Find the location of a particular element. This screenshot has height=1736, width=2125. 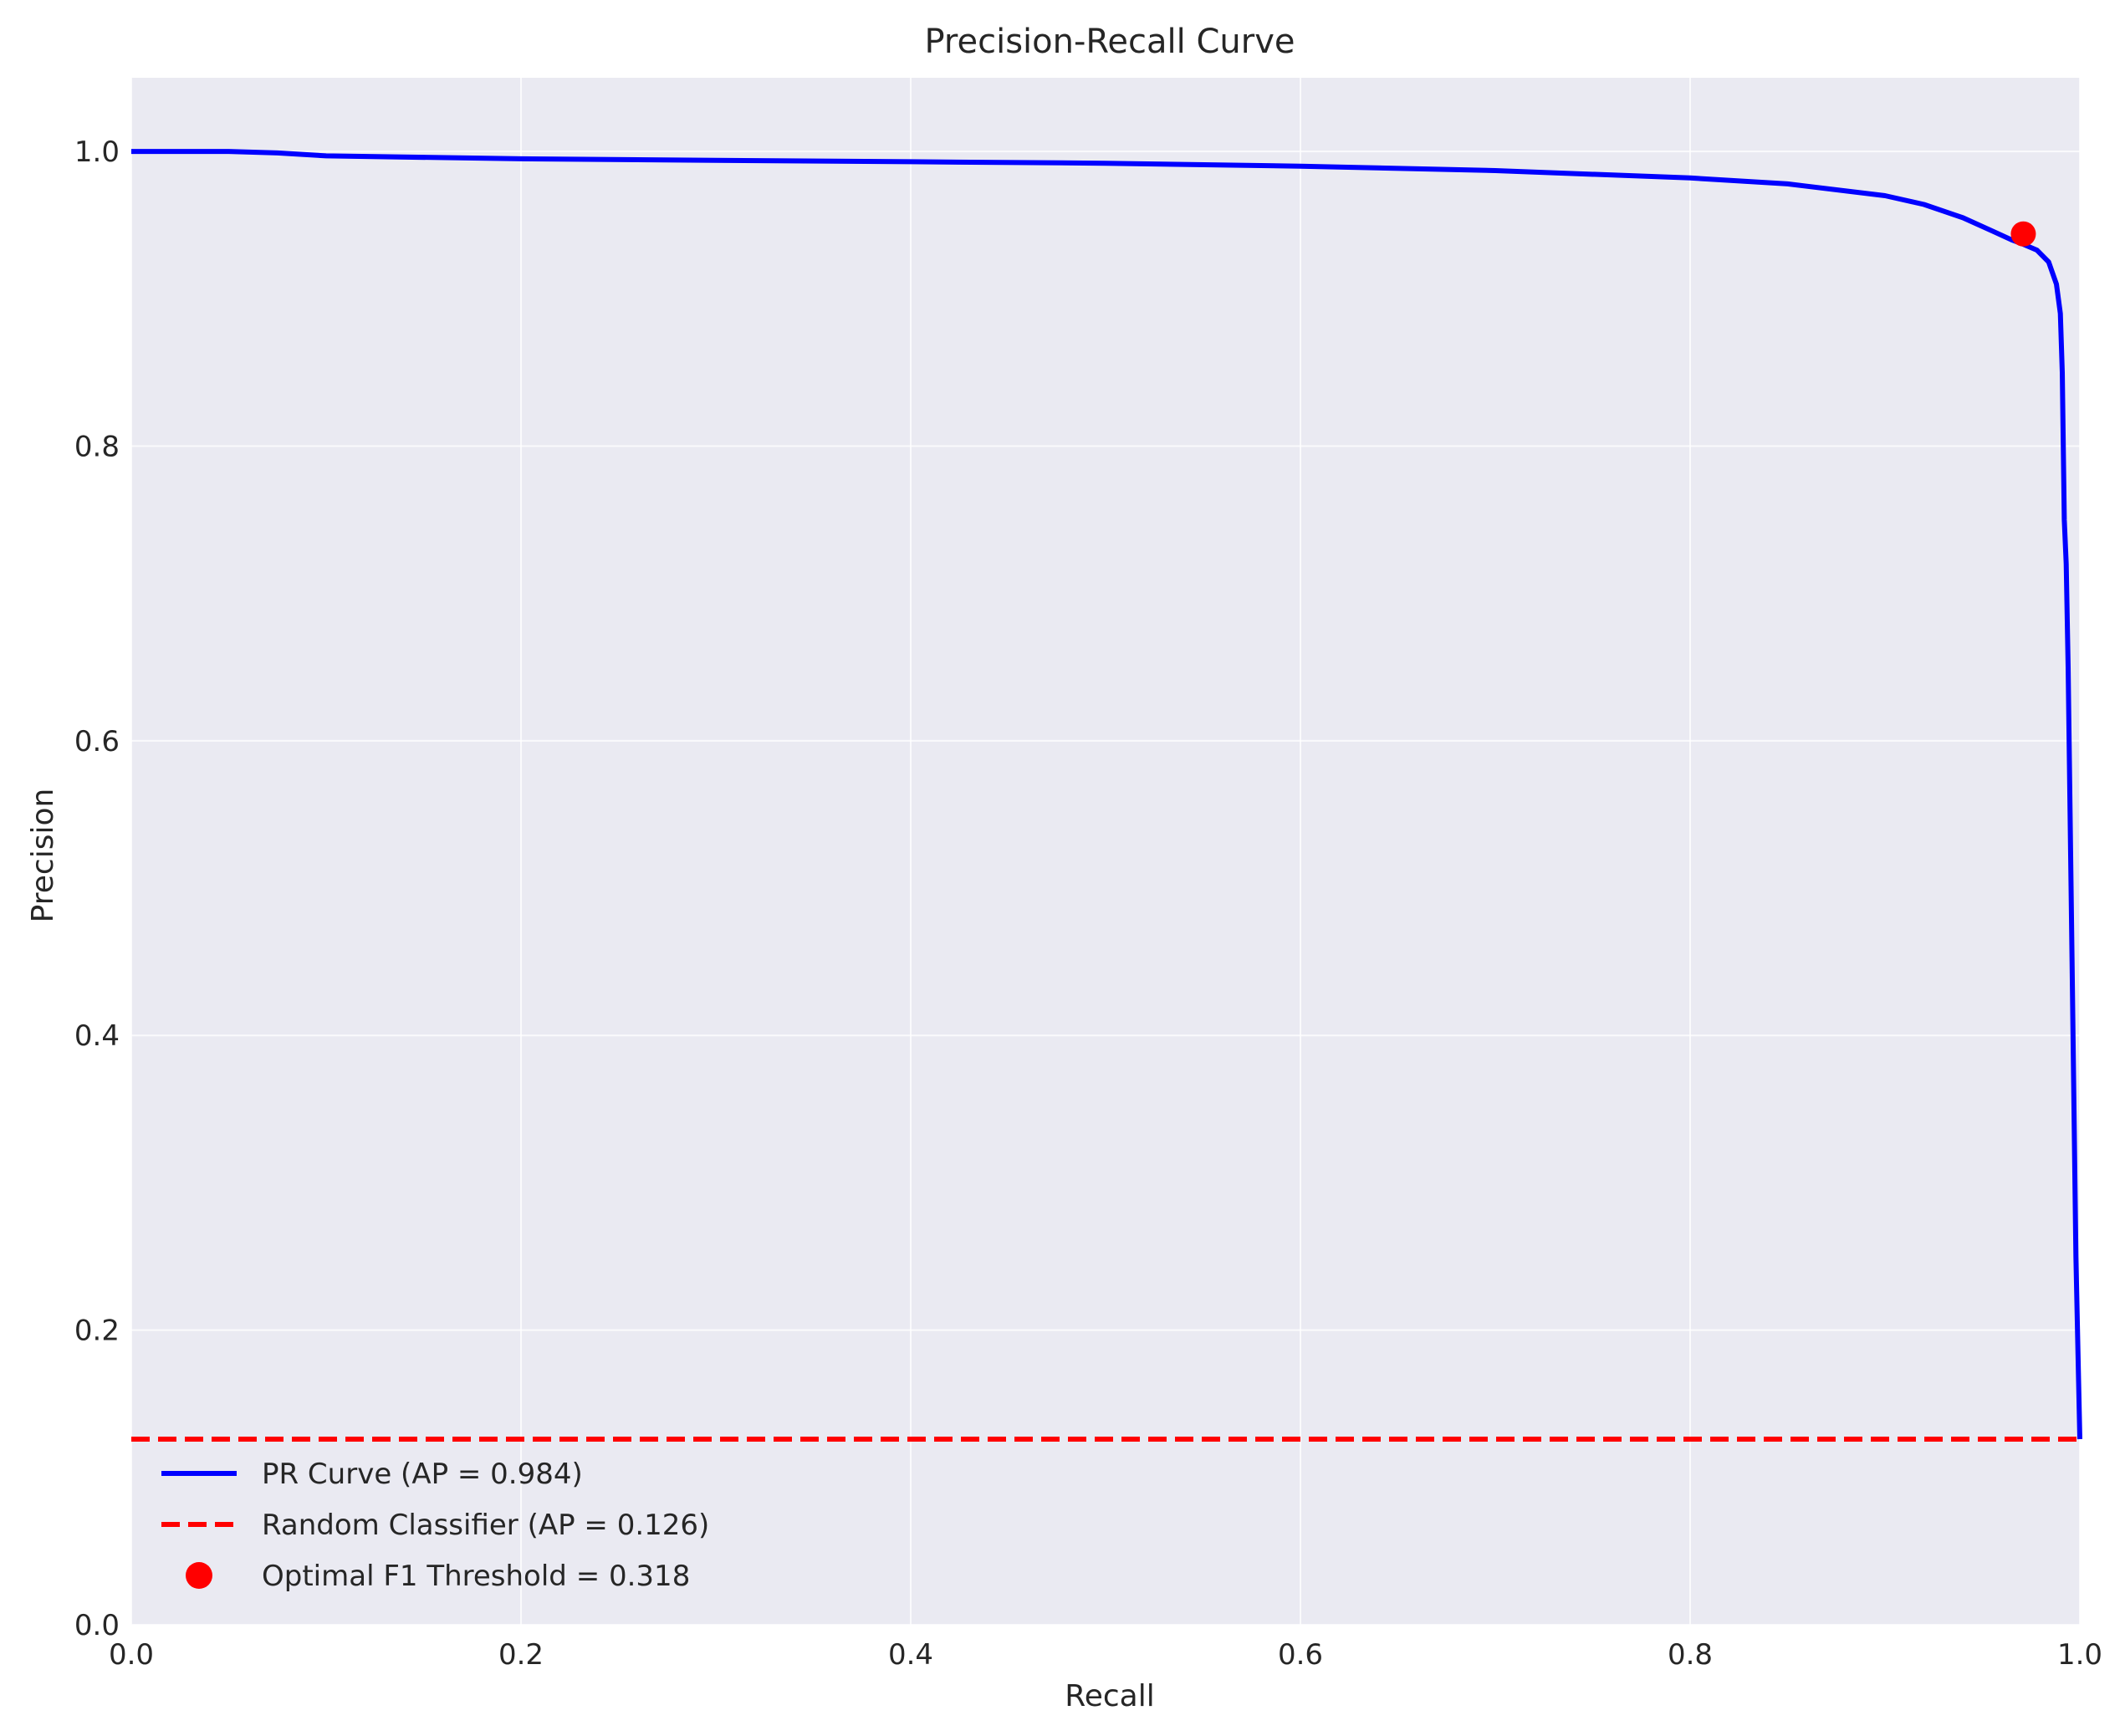

legend-label: Random Classifier (AP = 0.126) is located at coordinates (485, 1525).